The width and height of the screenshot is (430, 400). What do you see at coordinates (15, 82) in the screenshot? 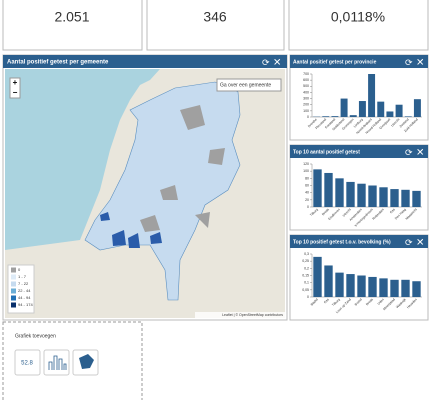
I see `zoom-in: +` at bounding box center [15, 82].